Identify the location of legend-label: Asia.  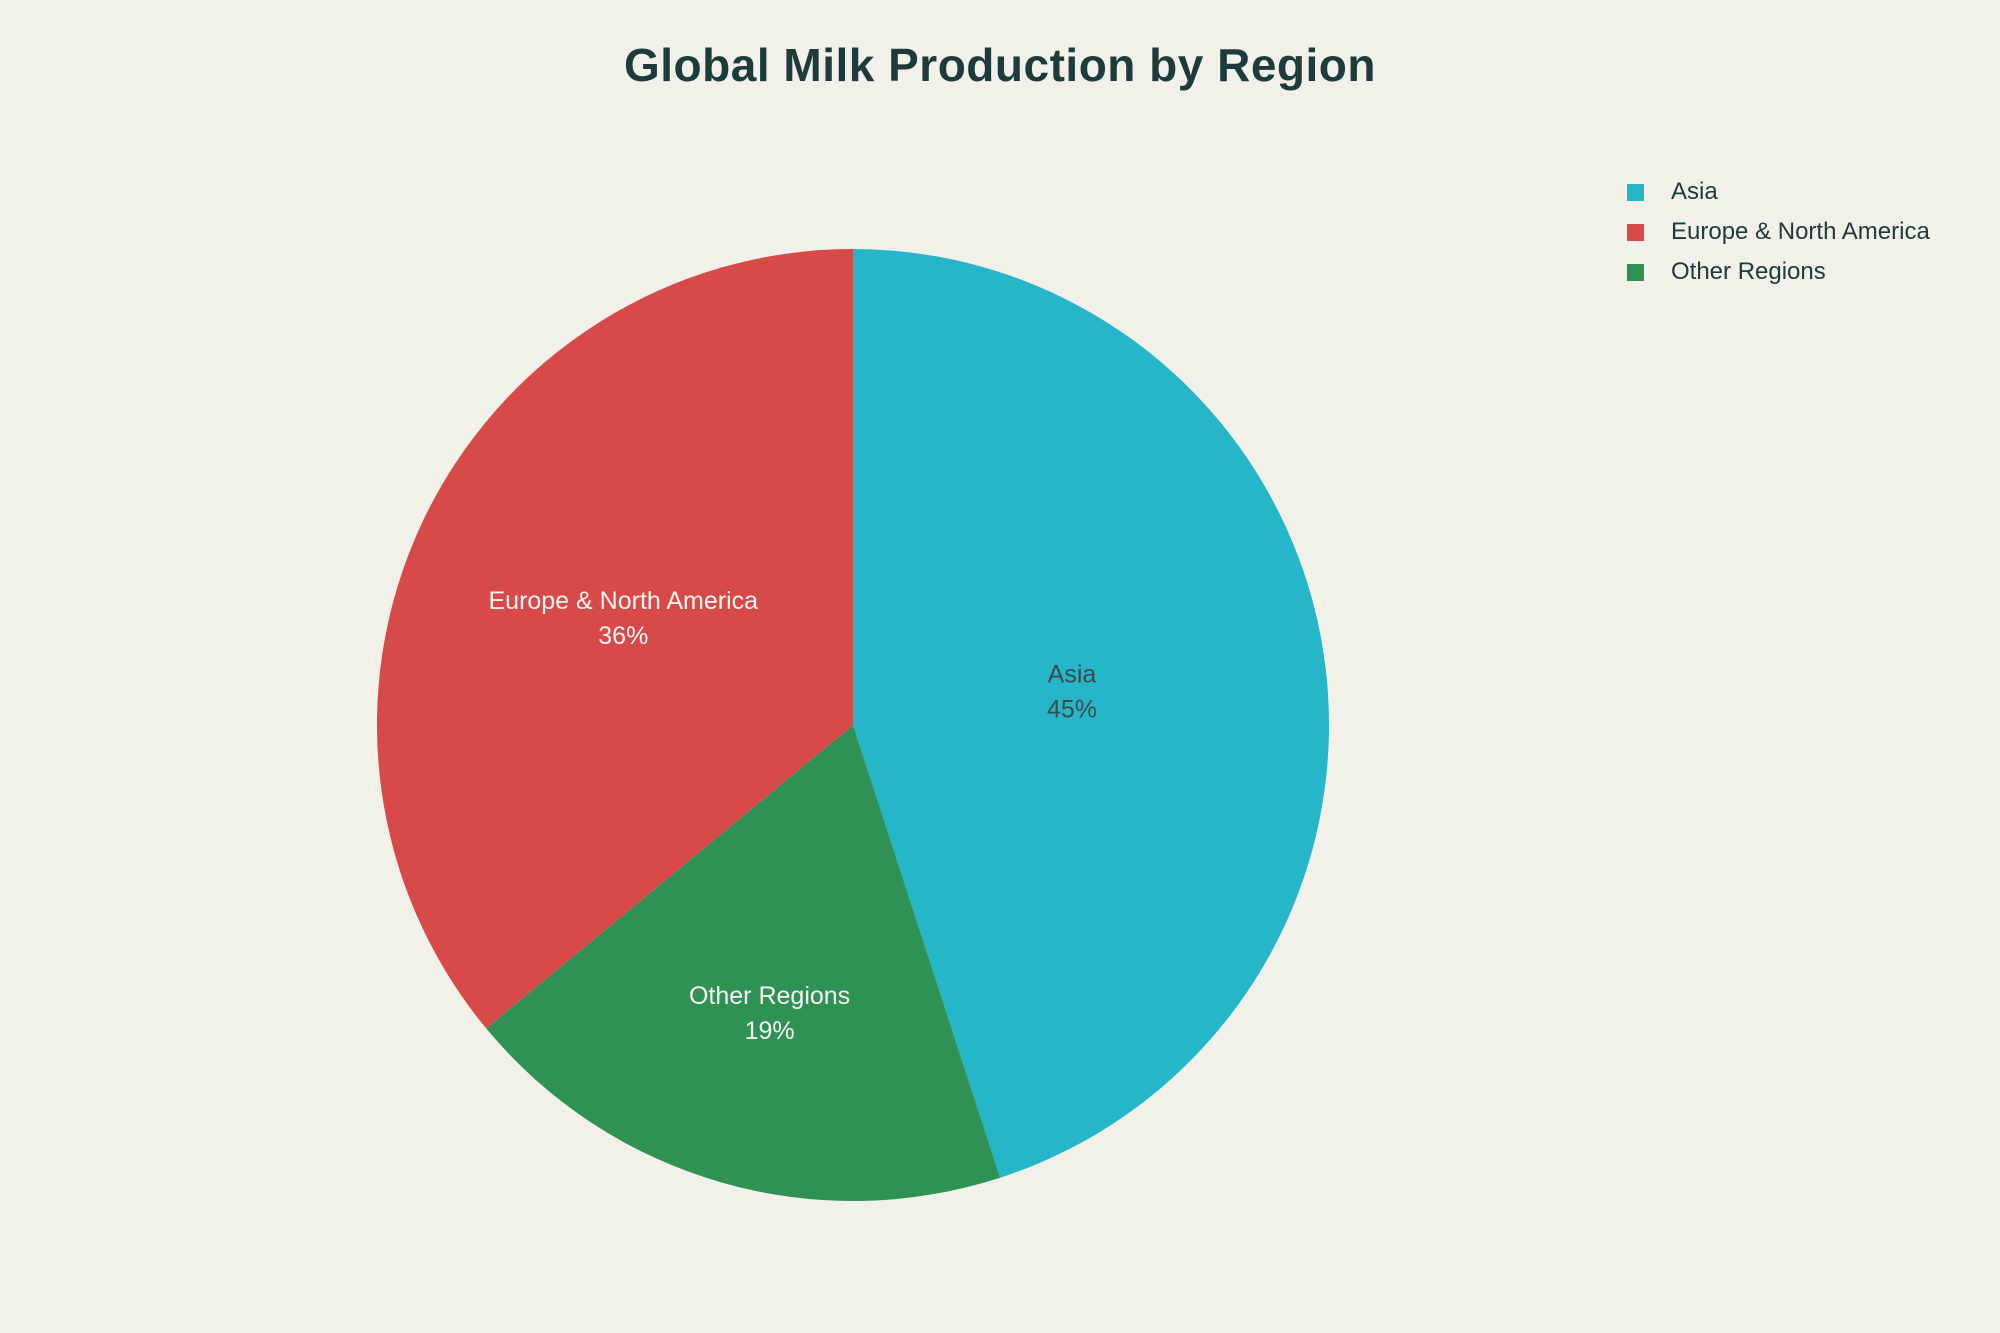
(1694, 191).